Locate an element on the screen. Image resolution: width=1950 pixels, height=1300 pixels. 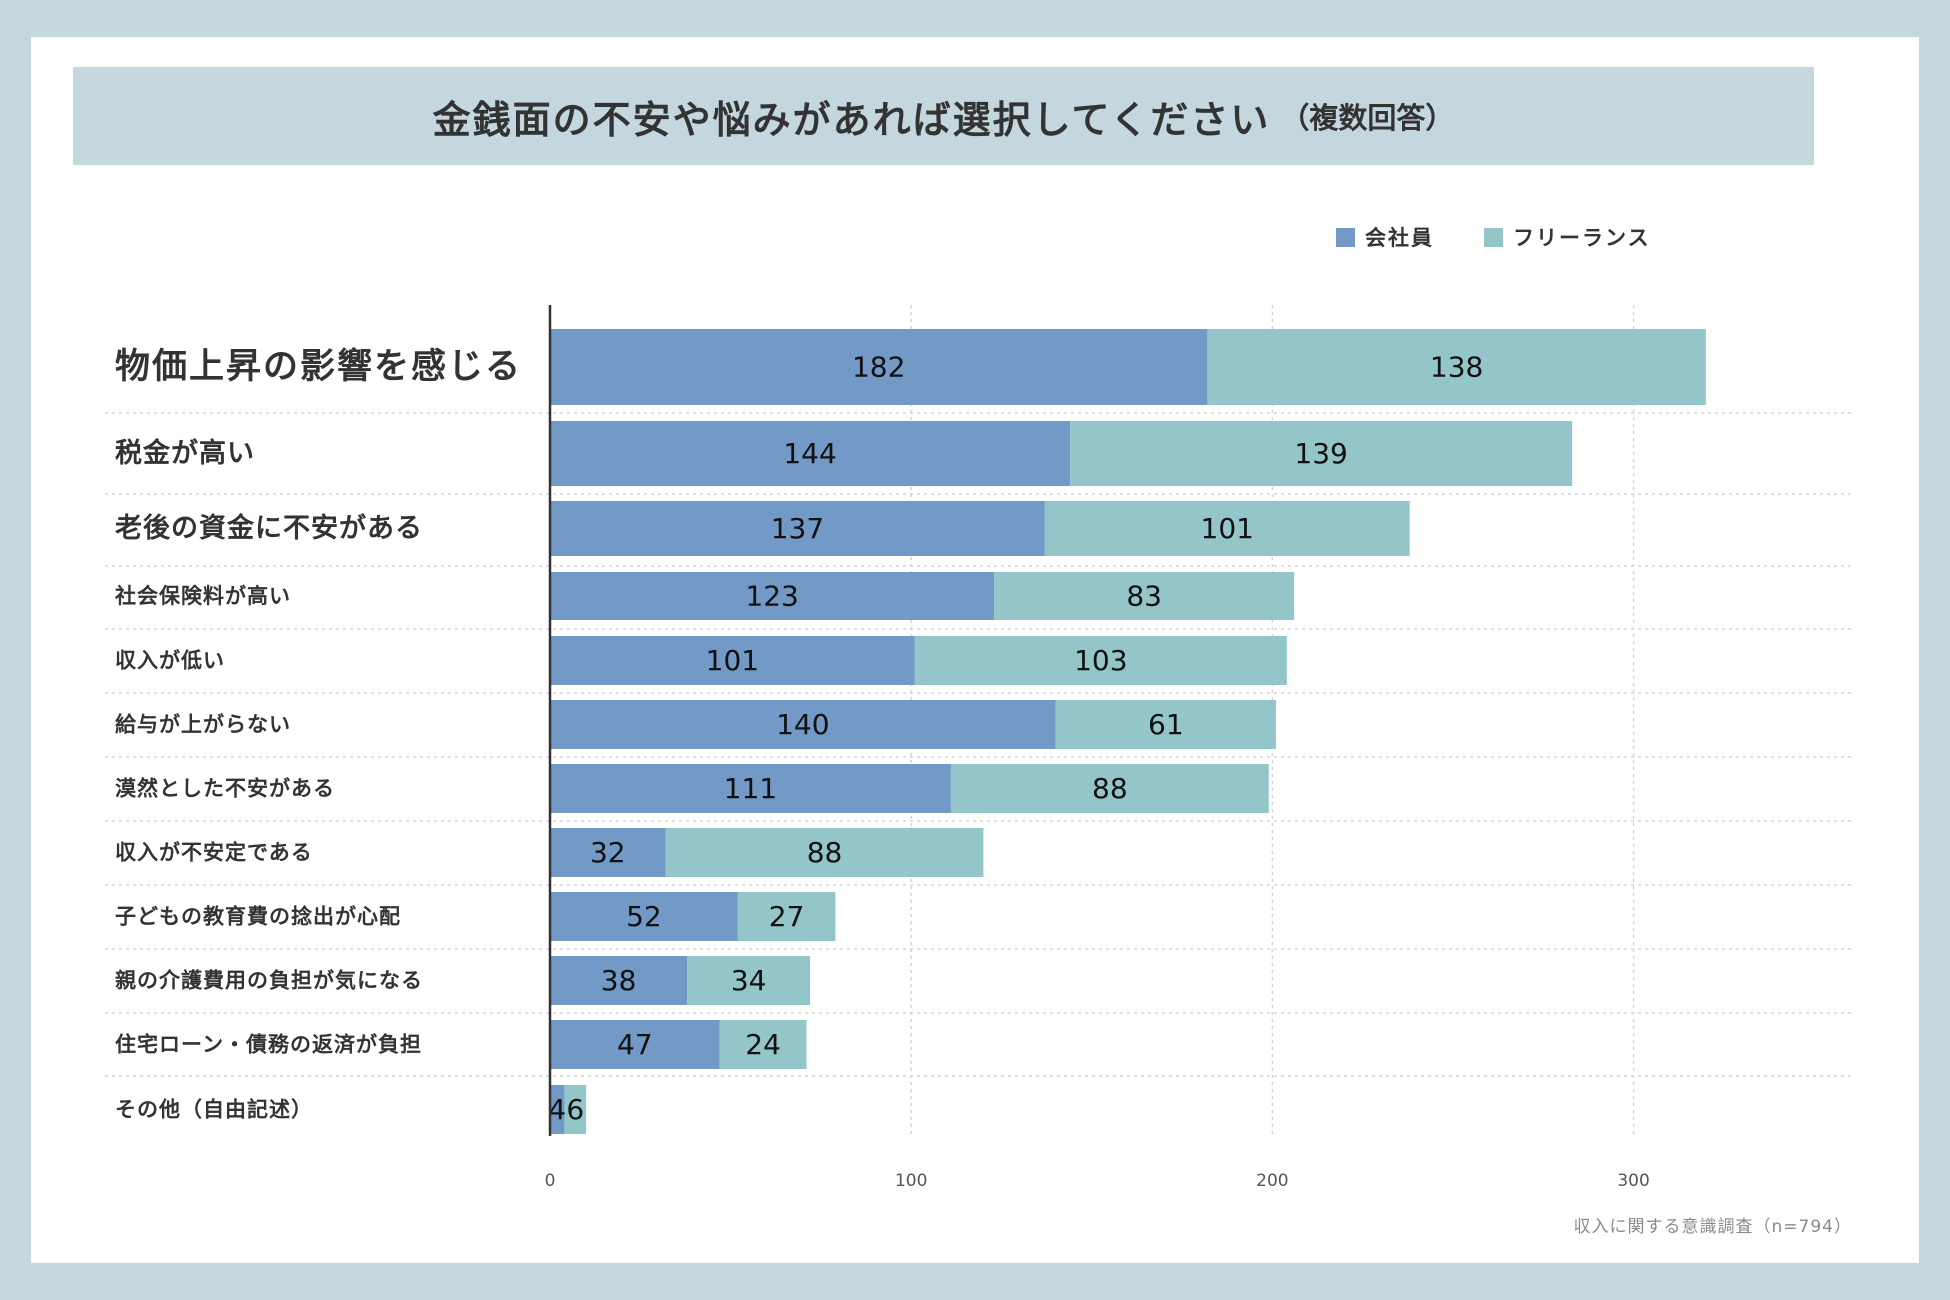
bar-value-employee: 144 is located at coordinates (809, 453).